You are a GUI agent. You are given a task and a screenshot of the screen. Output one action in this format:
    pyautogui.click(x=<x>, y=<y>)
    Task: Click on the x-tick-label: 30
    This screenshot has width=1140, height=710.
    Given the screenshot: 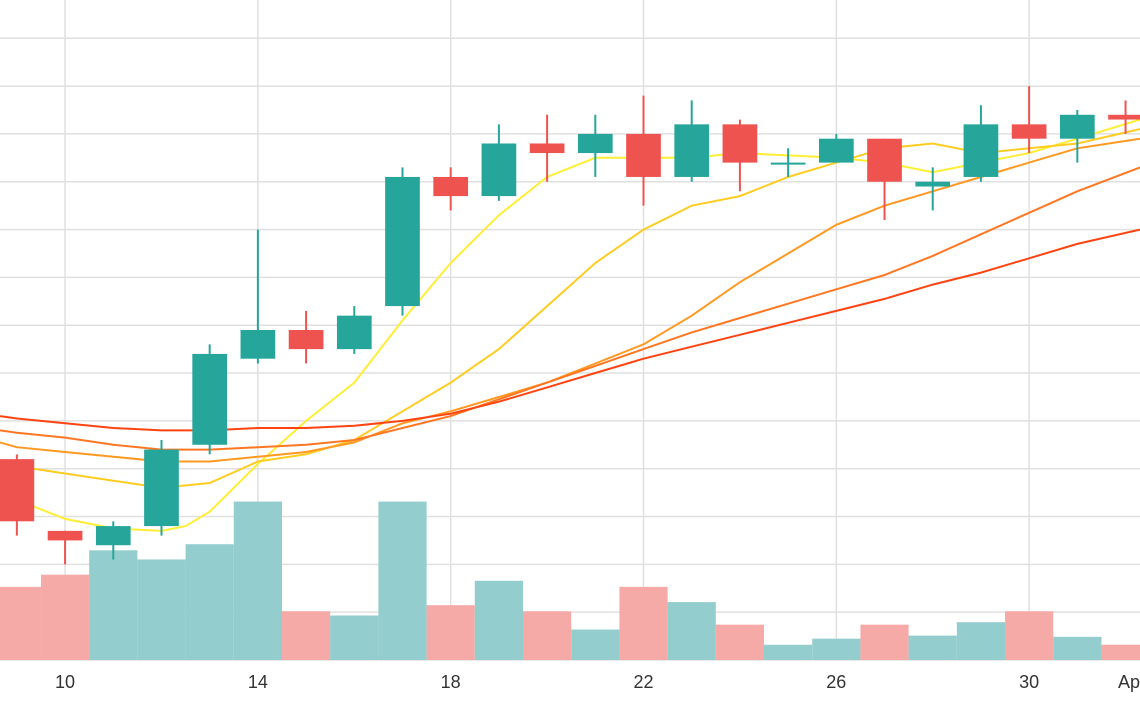 What is the action you would take?
    pyautogui.click(x=1029, y=682)
    